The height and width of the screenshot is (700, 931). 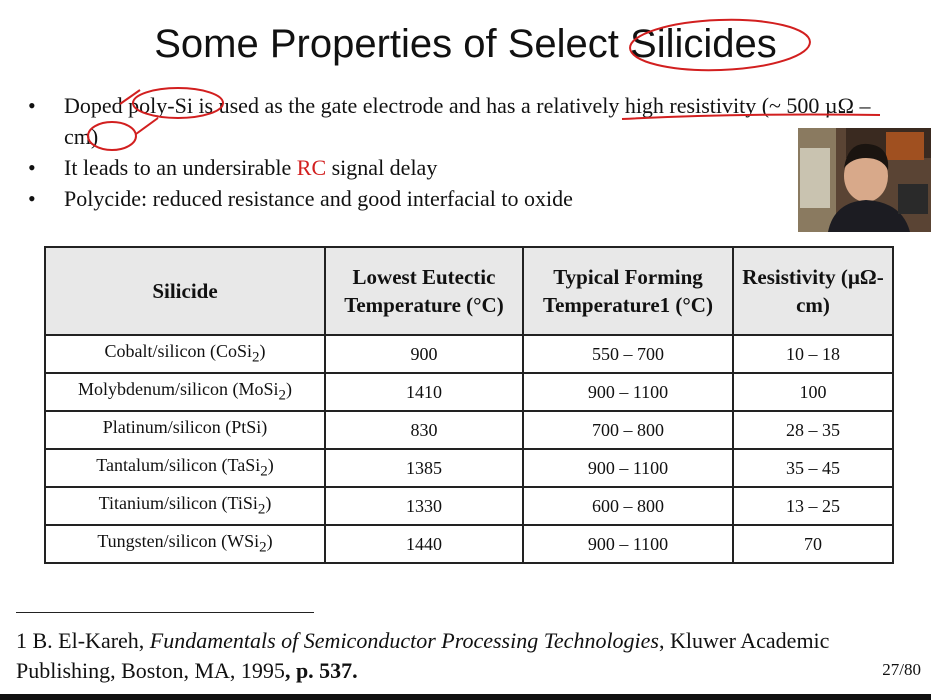 I want to click on cell-silicide: Tungsten/silicon (WSi2), so click(x=185, y=544).